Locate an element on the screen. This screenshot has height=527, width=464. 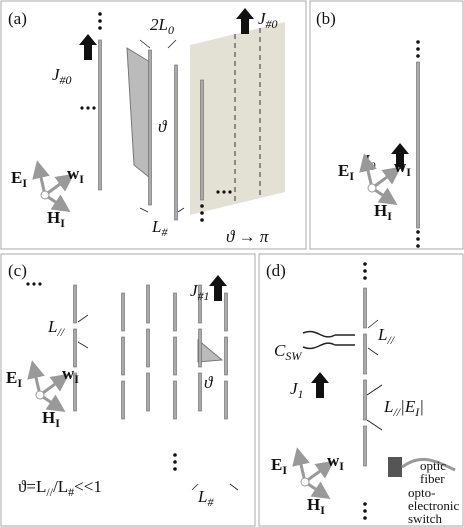
voltage-label-part: L is located at coordinates (388, 406).